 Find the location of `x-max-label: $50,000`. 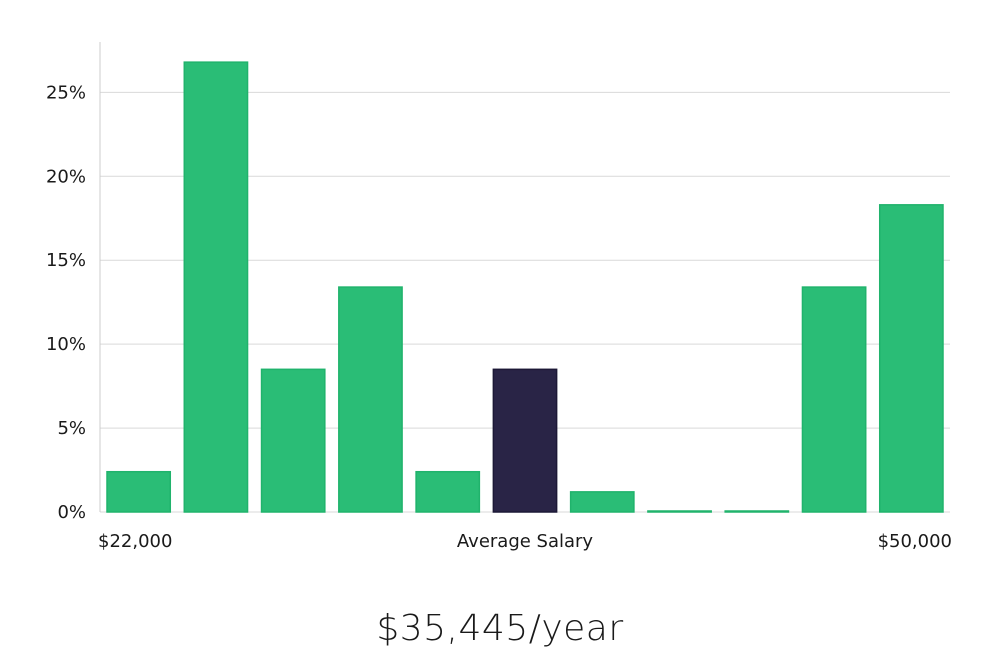

x-max-label: $50,000 is located at coordinates (915, 541).